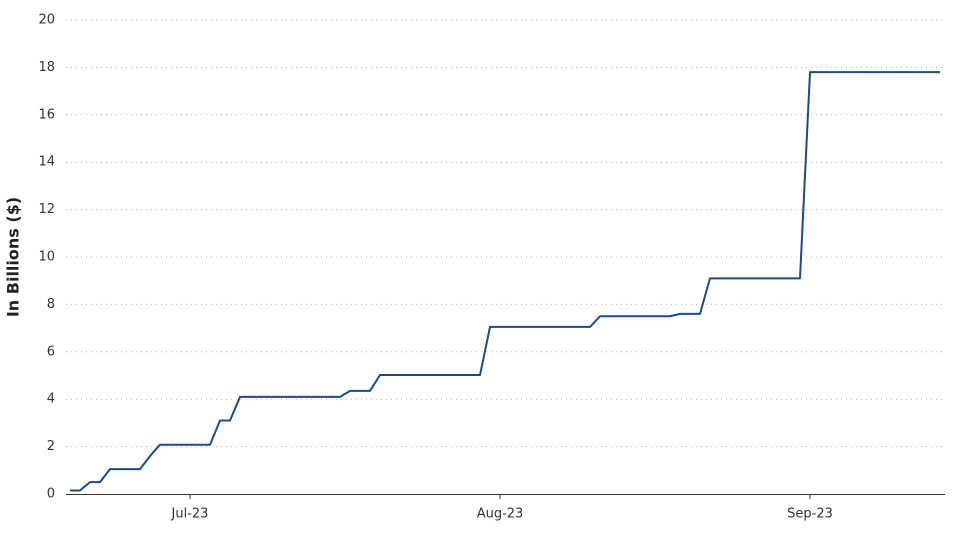  Describe the element at coordinates (51, 399) in the screenshot. I see `y-tick-label: 4` at that location.